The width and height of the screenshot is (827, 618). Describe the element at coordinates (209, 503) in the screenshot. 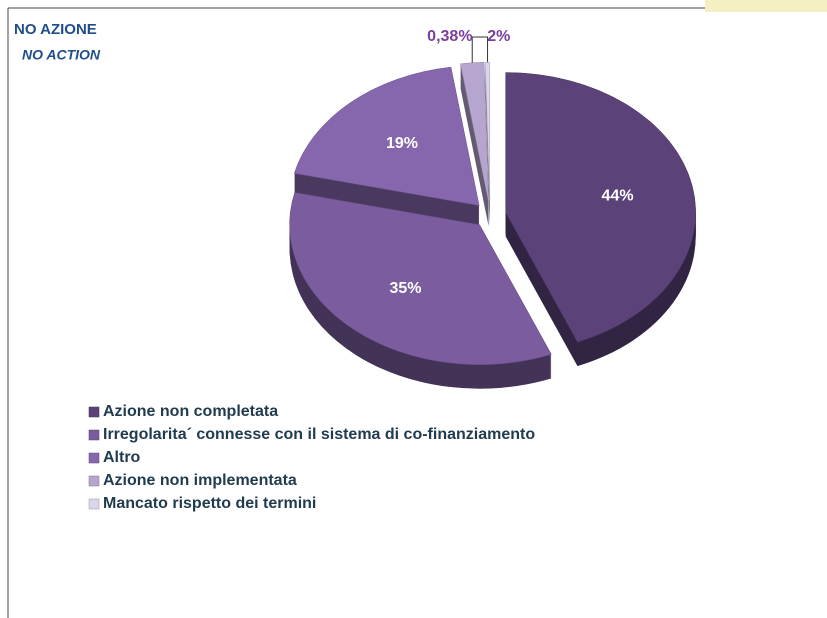

I see `legend-label: Mancato rispetto dei termini` at that location.